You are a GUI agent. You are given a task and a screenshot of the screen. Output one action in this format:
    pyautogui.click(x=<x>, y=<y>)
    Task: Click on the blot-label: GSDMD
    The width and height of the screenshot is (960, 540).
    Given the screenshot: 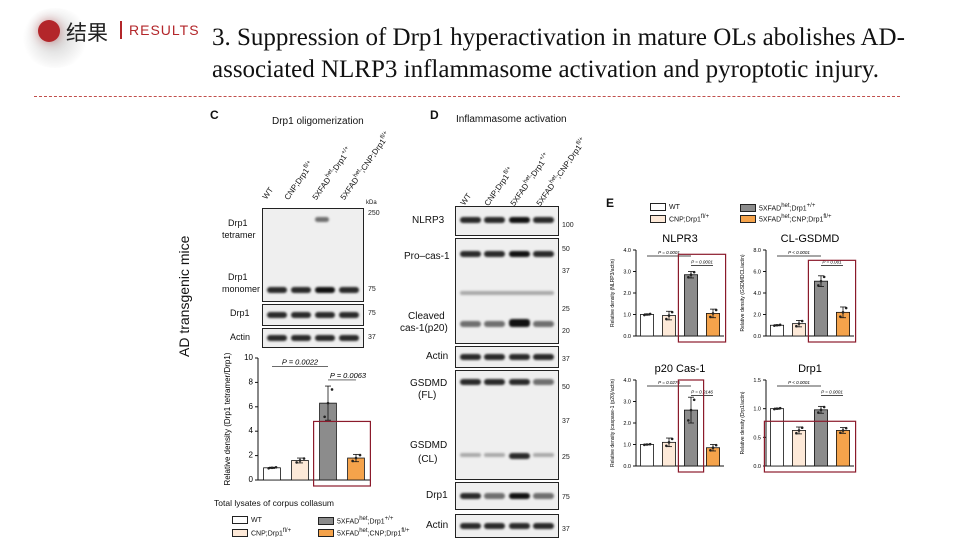 What is the action you would take?
    pyautogui.click(x=429, y=383)
    